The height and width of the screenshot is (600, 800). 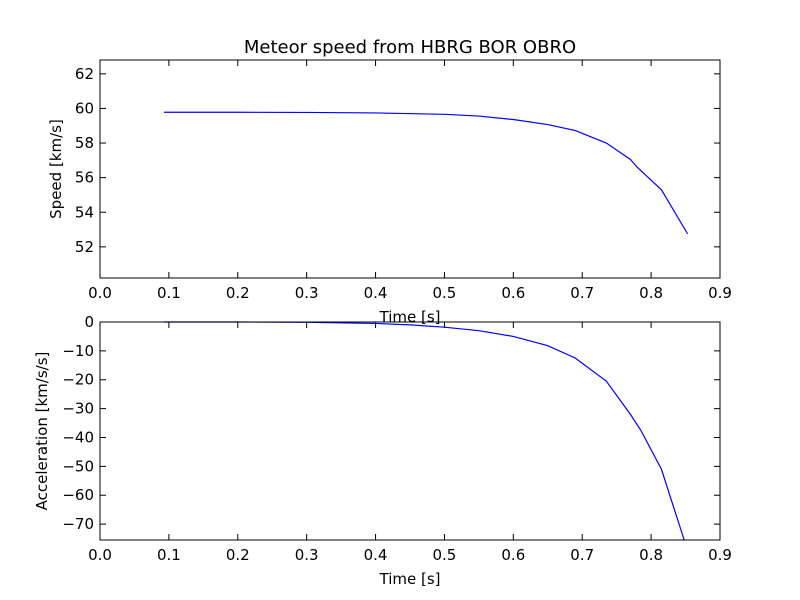 What do you see at coordinates (582, 555) in the screenshot?
I see `acceleration-x-tick-label: 0.7` at bounding box center [582, 555].